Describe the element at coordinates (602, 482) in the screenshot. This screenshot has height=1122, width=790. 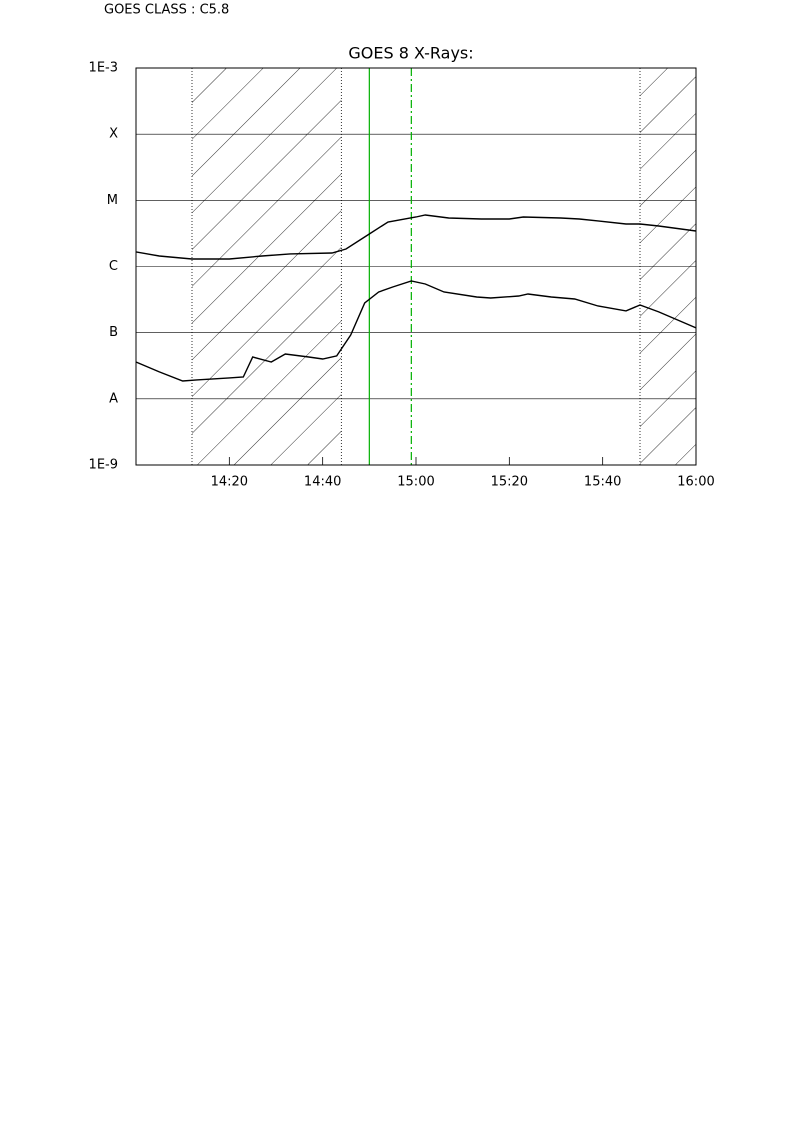
I see `x-tick-label: 15:40` at that location.